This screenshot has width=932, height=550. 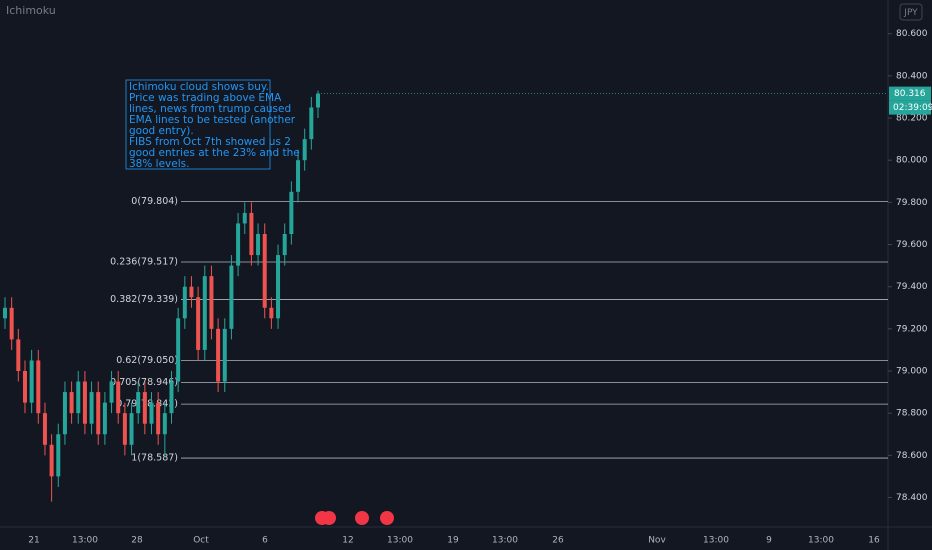 I want to click on annotation-box, so click(x=198, y=124).